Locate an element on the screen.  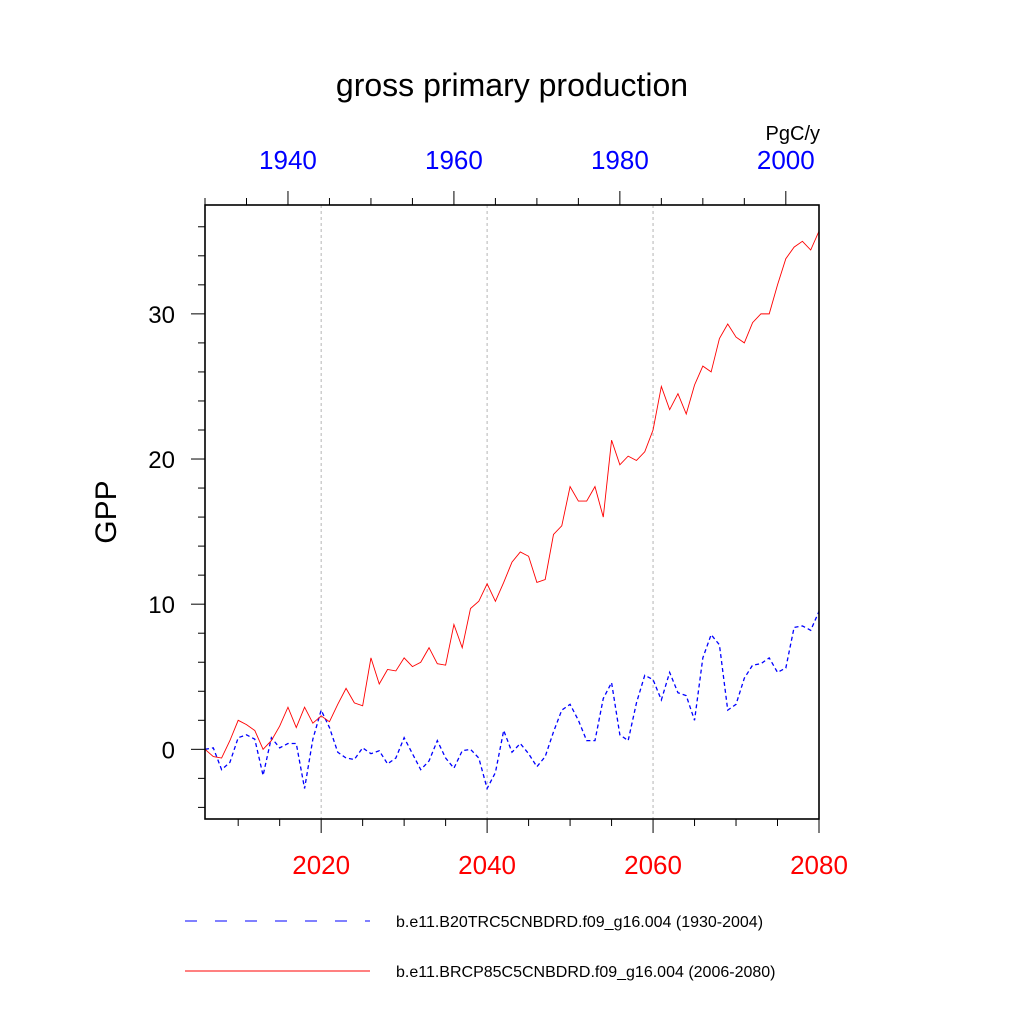
units-label: PgC/y is located at coordinates (793, 134).